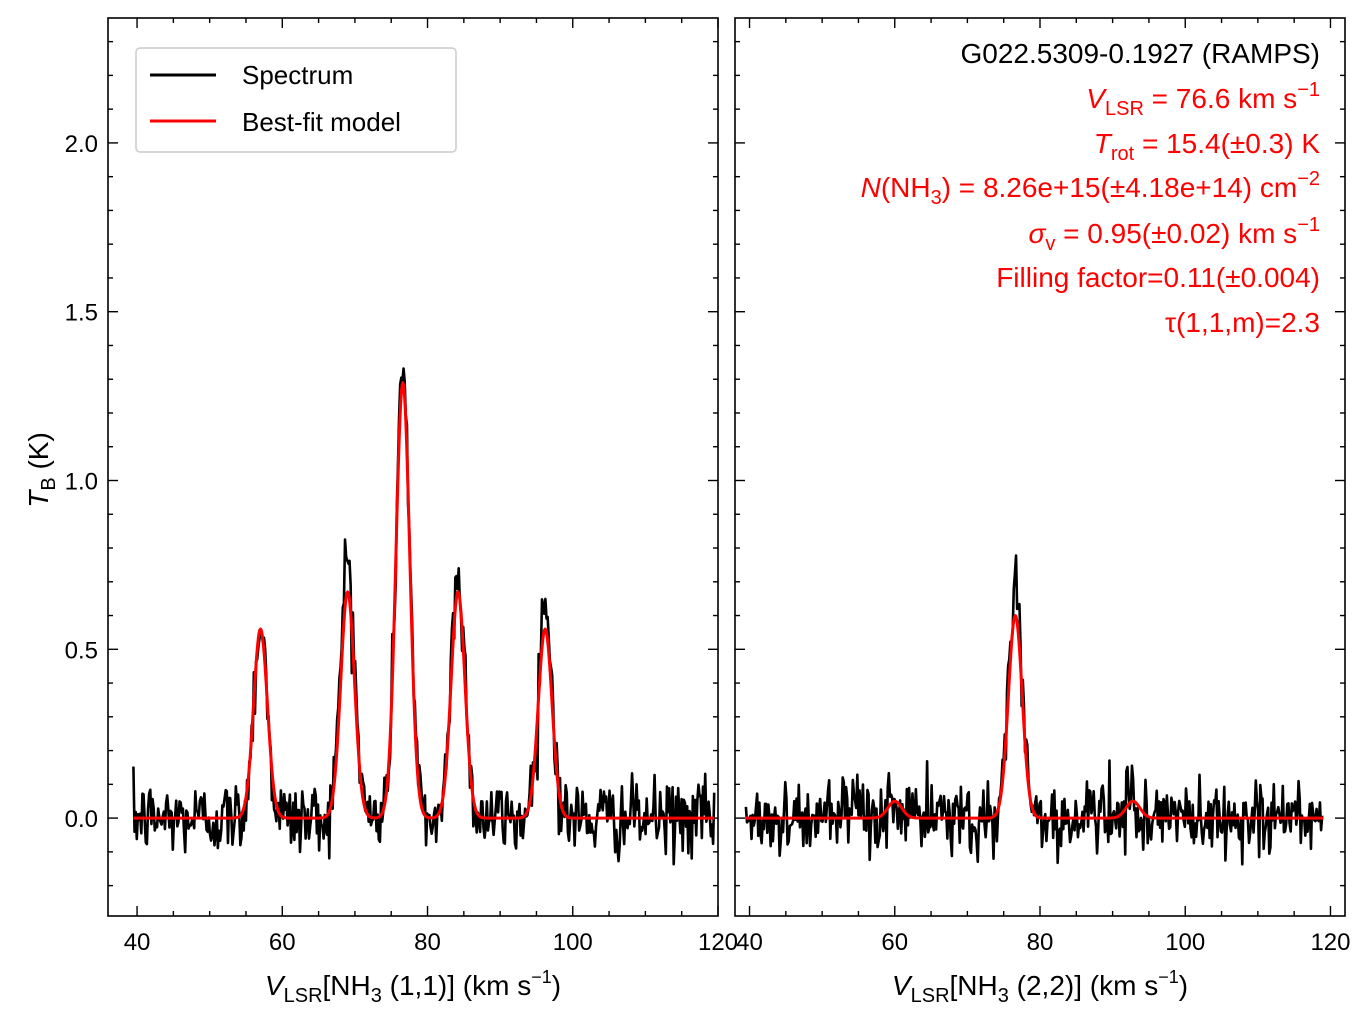 This screenshot has width=1360, height=1020. What do you see at coordinates (1158, 277) in the screenshot?
I see `filling-factor-annotation: Filling factor=0.11(±0.004)` at bounding box center [1158, 277].